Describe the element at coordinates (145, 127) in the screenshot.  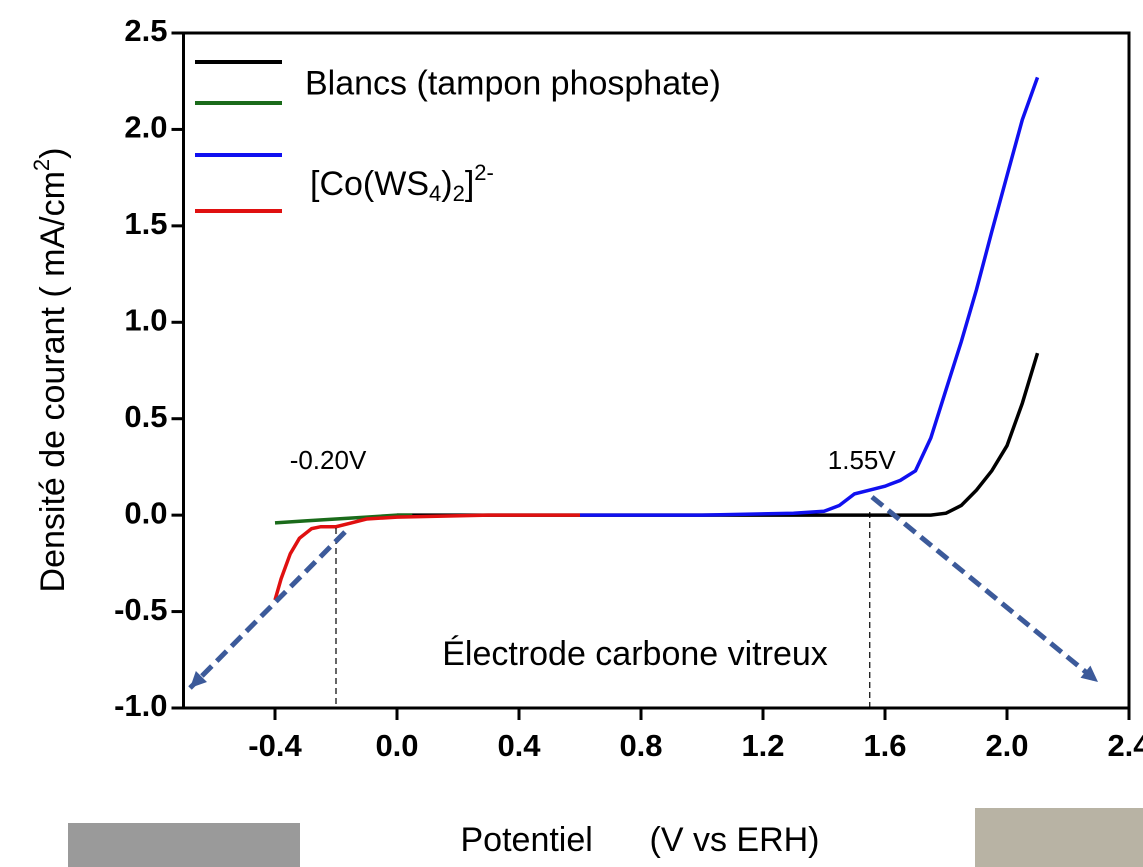
I see `y-tick-label: 2.0` at that location.